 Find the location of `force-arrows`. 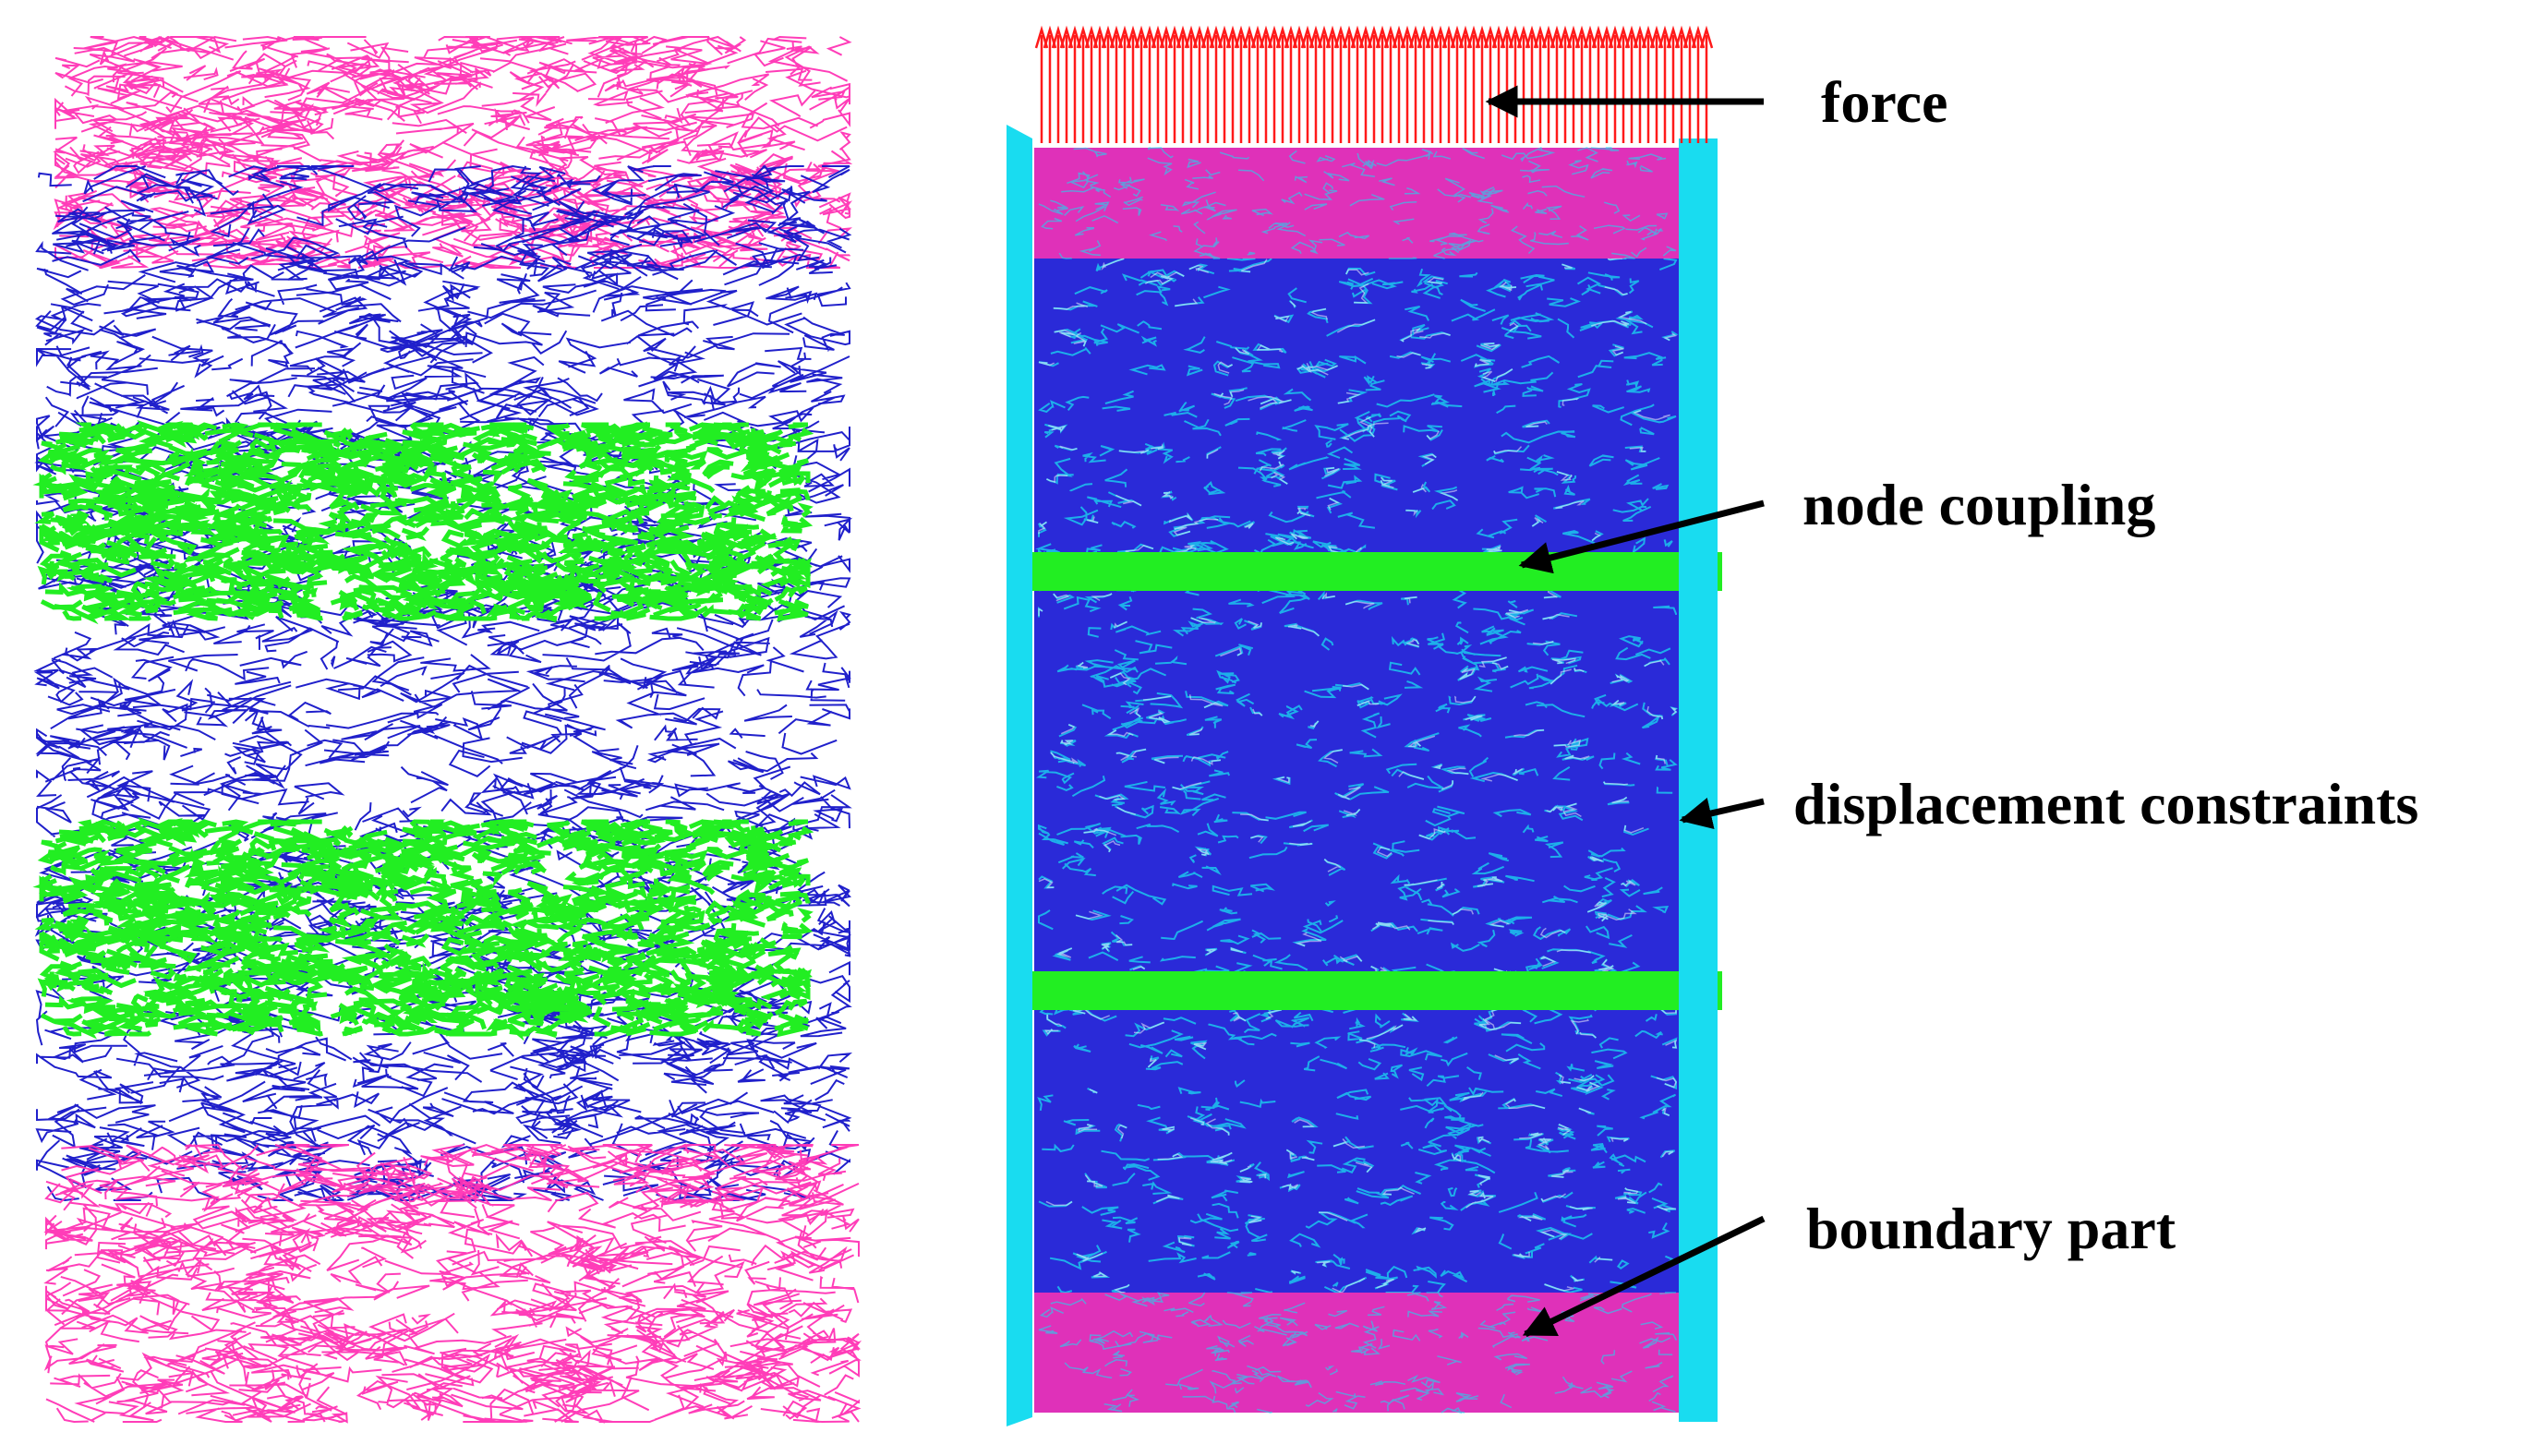

force-arrows is located at coordinates (1374, 84).